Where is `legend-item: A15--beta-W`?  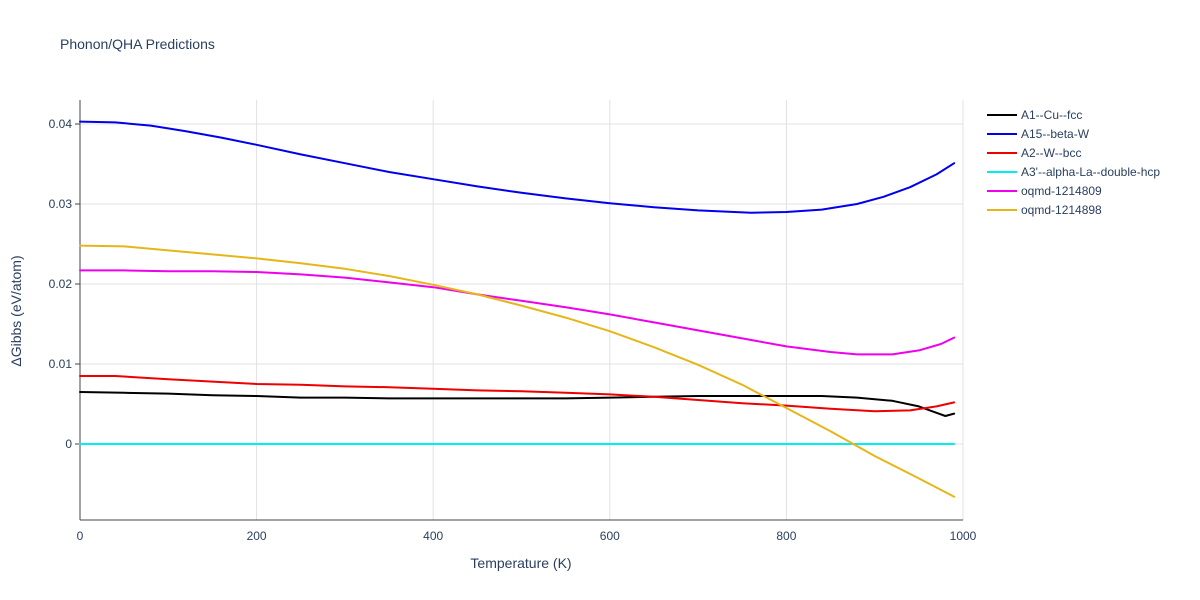 legend-item: A15--beta-W is located at coordinates (1038, 134).